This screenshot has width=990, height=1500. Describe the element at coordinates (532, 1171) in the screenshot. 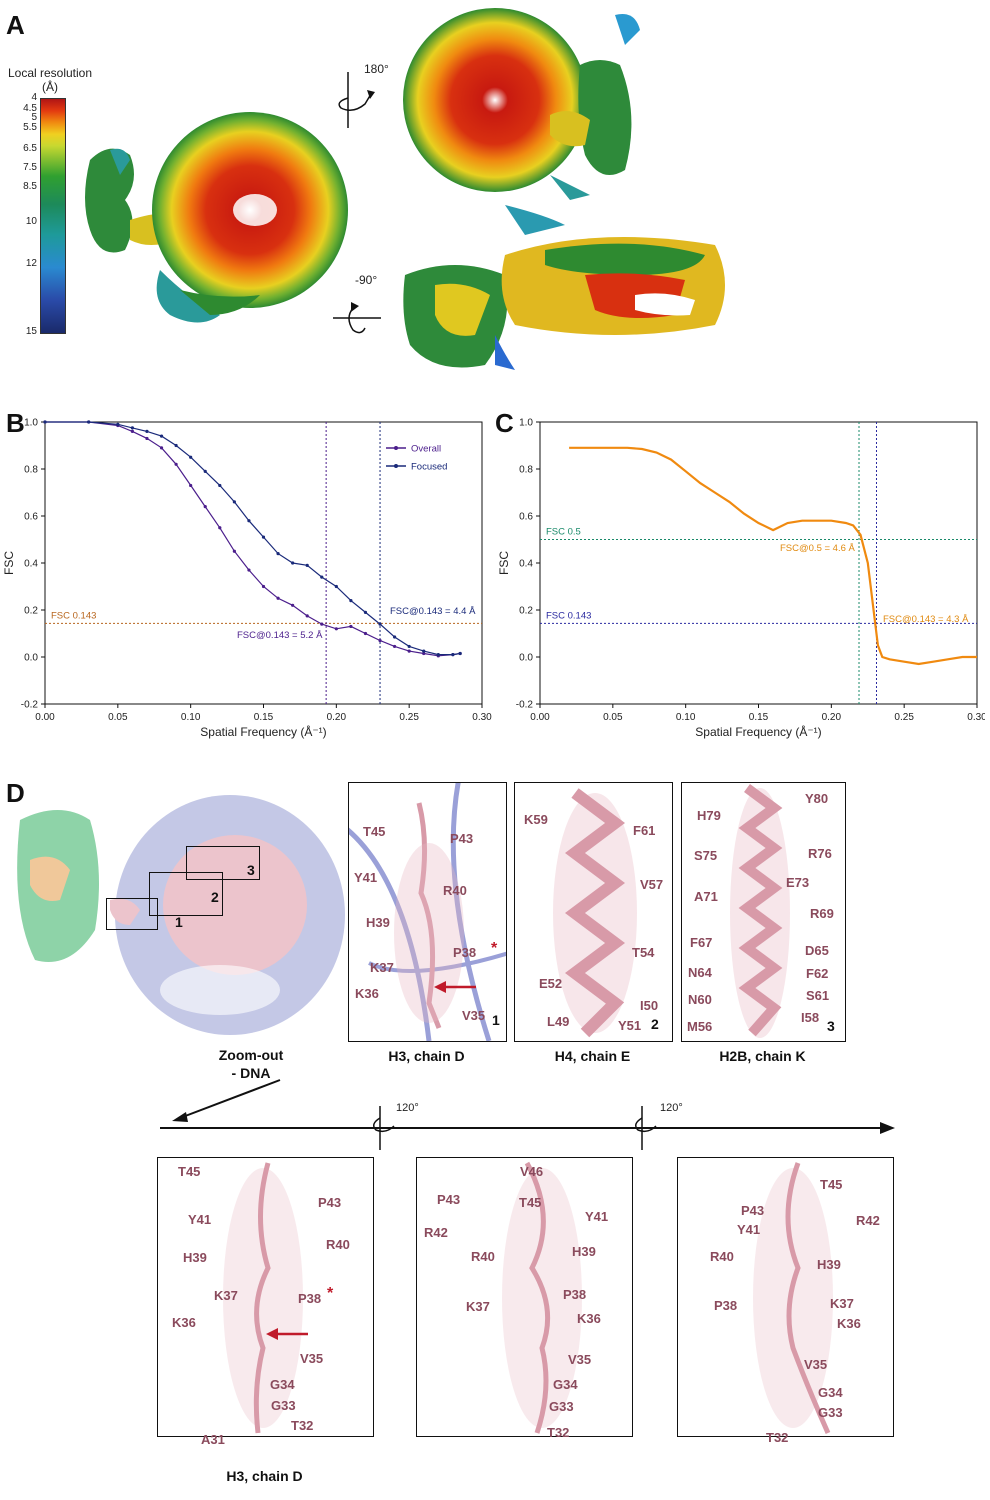

I see `v2-v46: V46` at that location.